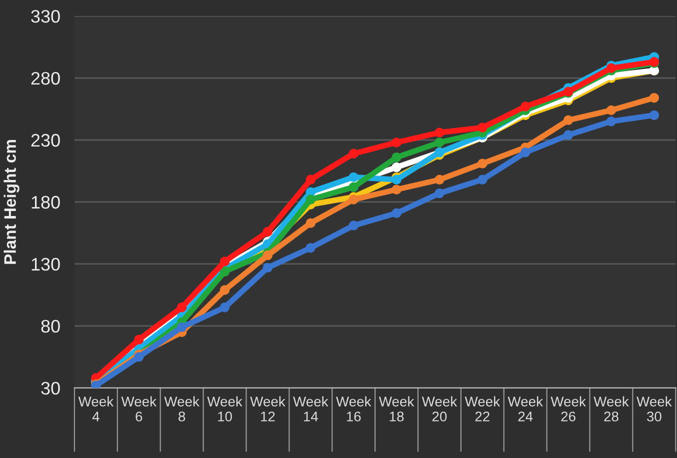  Describe the element at coordinates (611, 409) in the screenshot. I see `x-tick-label: Week 28` at that location.